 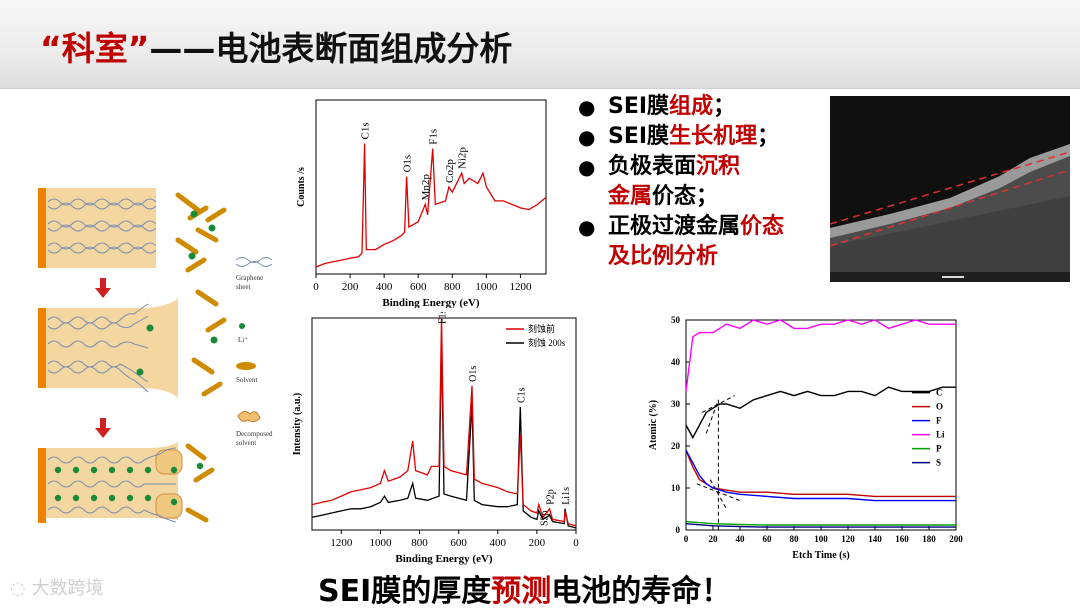 What do you see at coordinates (540, 44) in the screenshot?
I see `title-bar: “科室”——电池表断面组成分析` at bounding box center [540, 44].